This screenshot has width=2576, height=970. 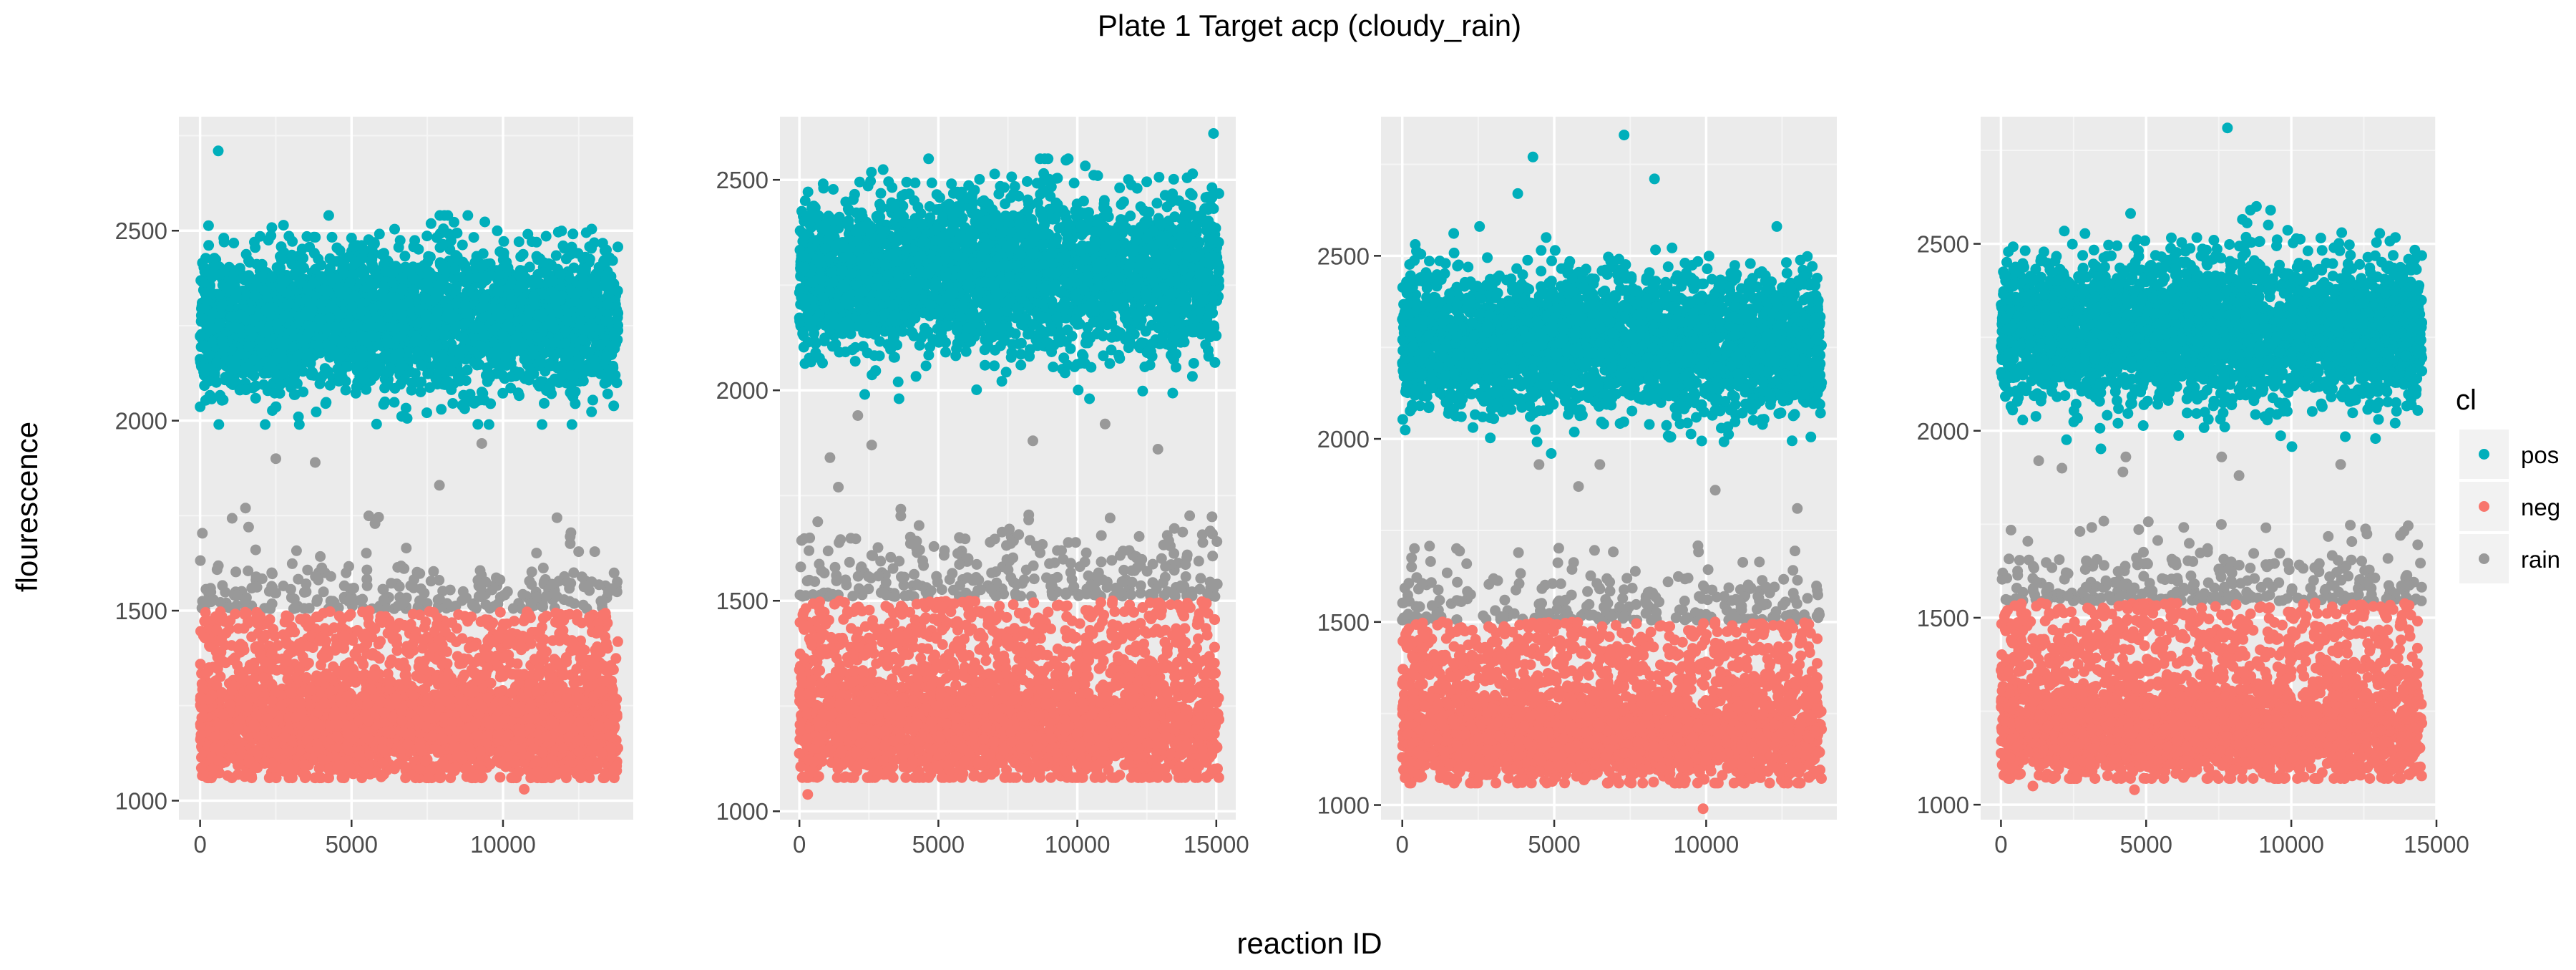 I want to click on chart-title: Plate 1 Target acp (cloudy_rain), so click(x=1309, y=25).